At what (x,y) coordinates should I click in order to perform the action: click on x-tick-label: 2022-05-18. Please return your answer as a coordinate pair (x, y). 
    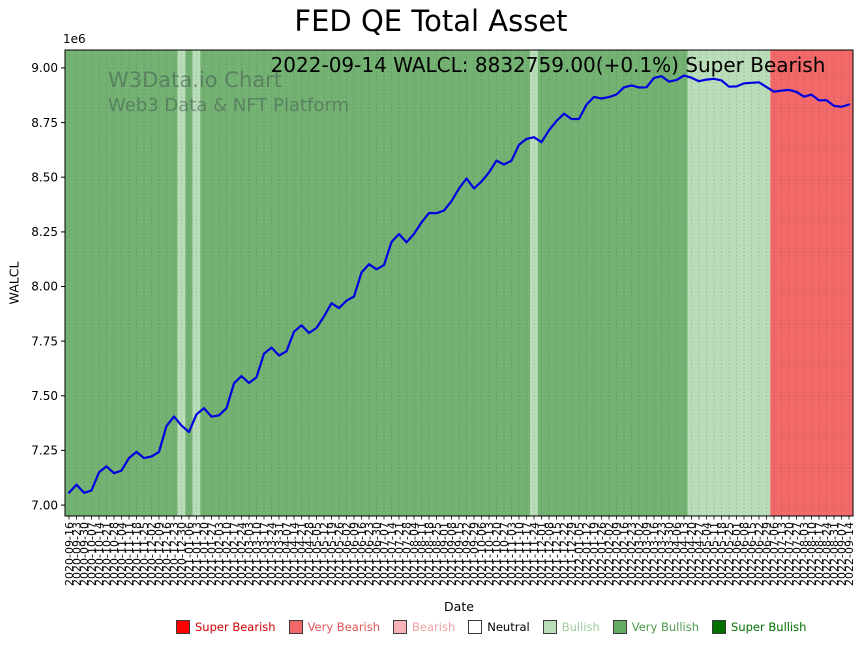
    Looking at the image, I should click on (722, 554).